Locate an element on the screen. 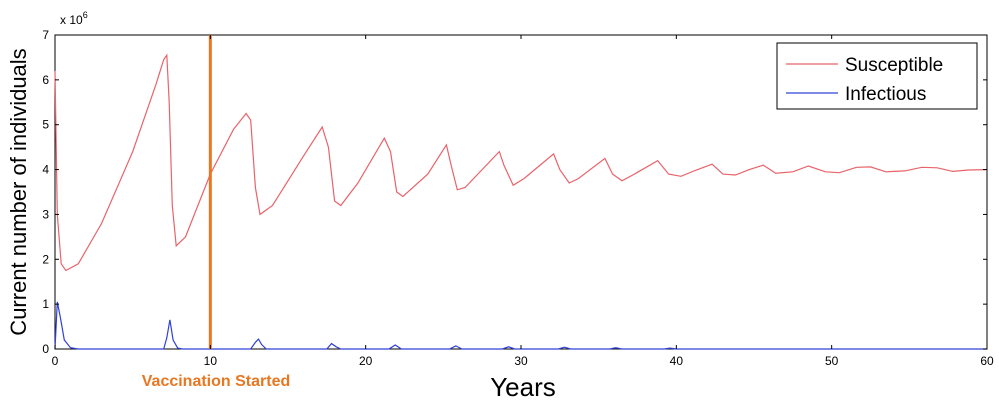 The width and height of the screenshot is (999, 403). y-tick-label: 4 is located at coordinates (45, 170).